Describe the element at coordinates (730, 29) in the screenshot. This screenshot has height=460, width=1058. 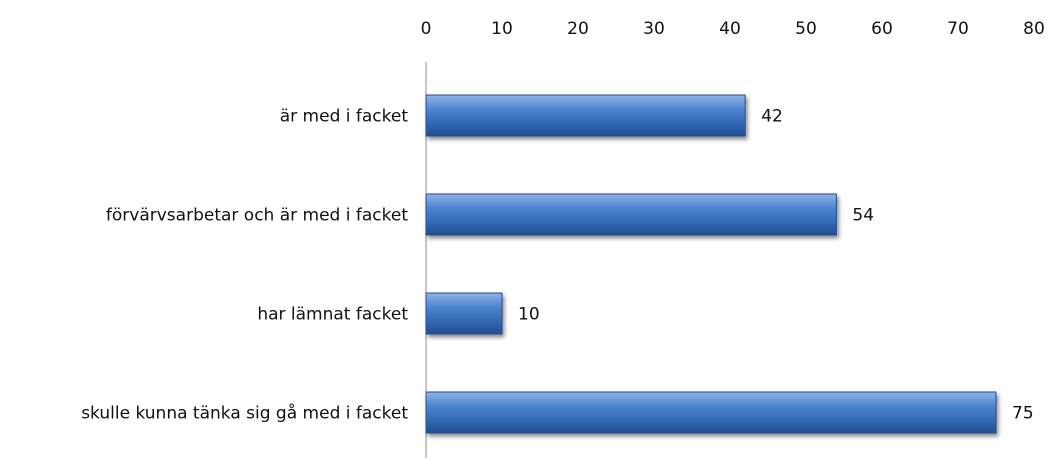
I see `x-tick-label: 40` at that location.